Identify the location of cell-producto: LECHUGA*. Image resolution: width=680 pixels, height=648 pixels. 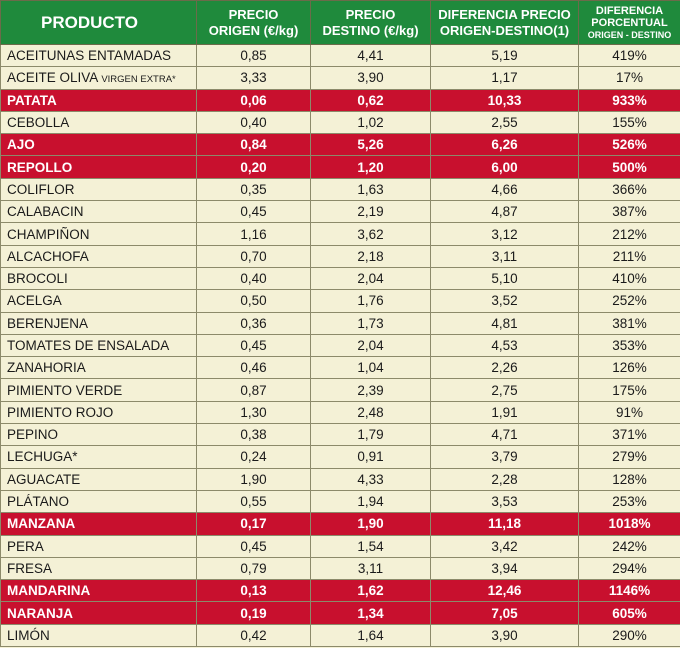
(98, 457).